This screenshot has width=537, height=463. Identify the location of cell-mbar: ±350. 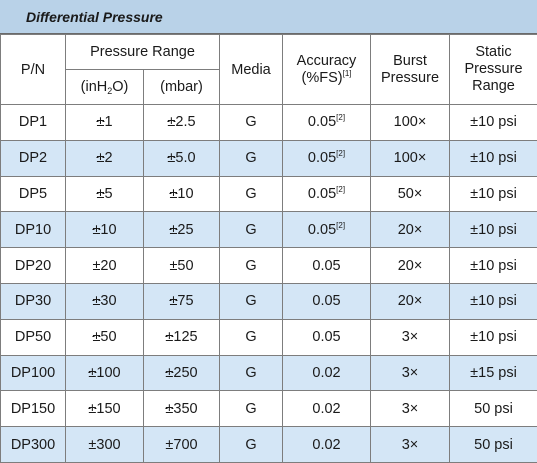
(182, 409).